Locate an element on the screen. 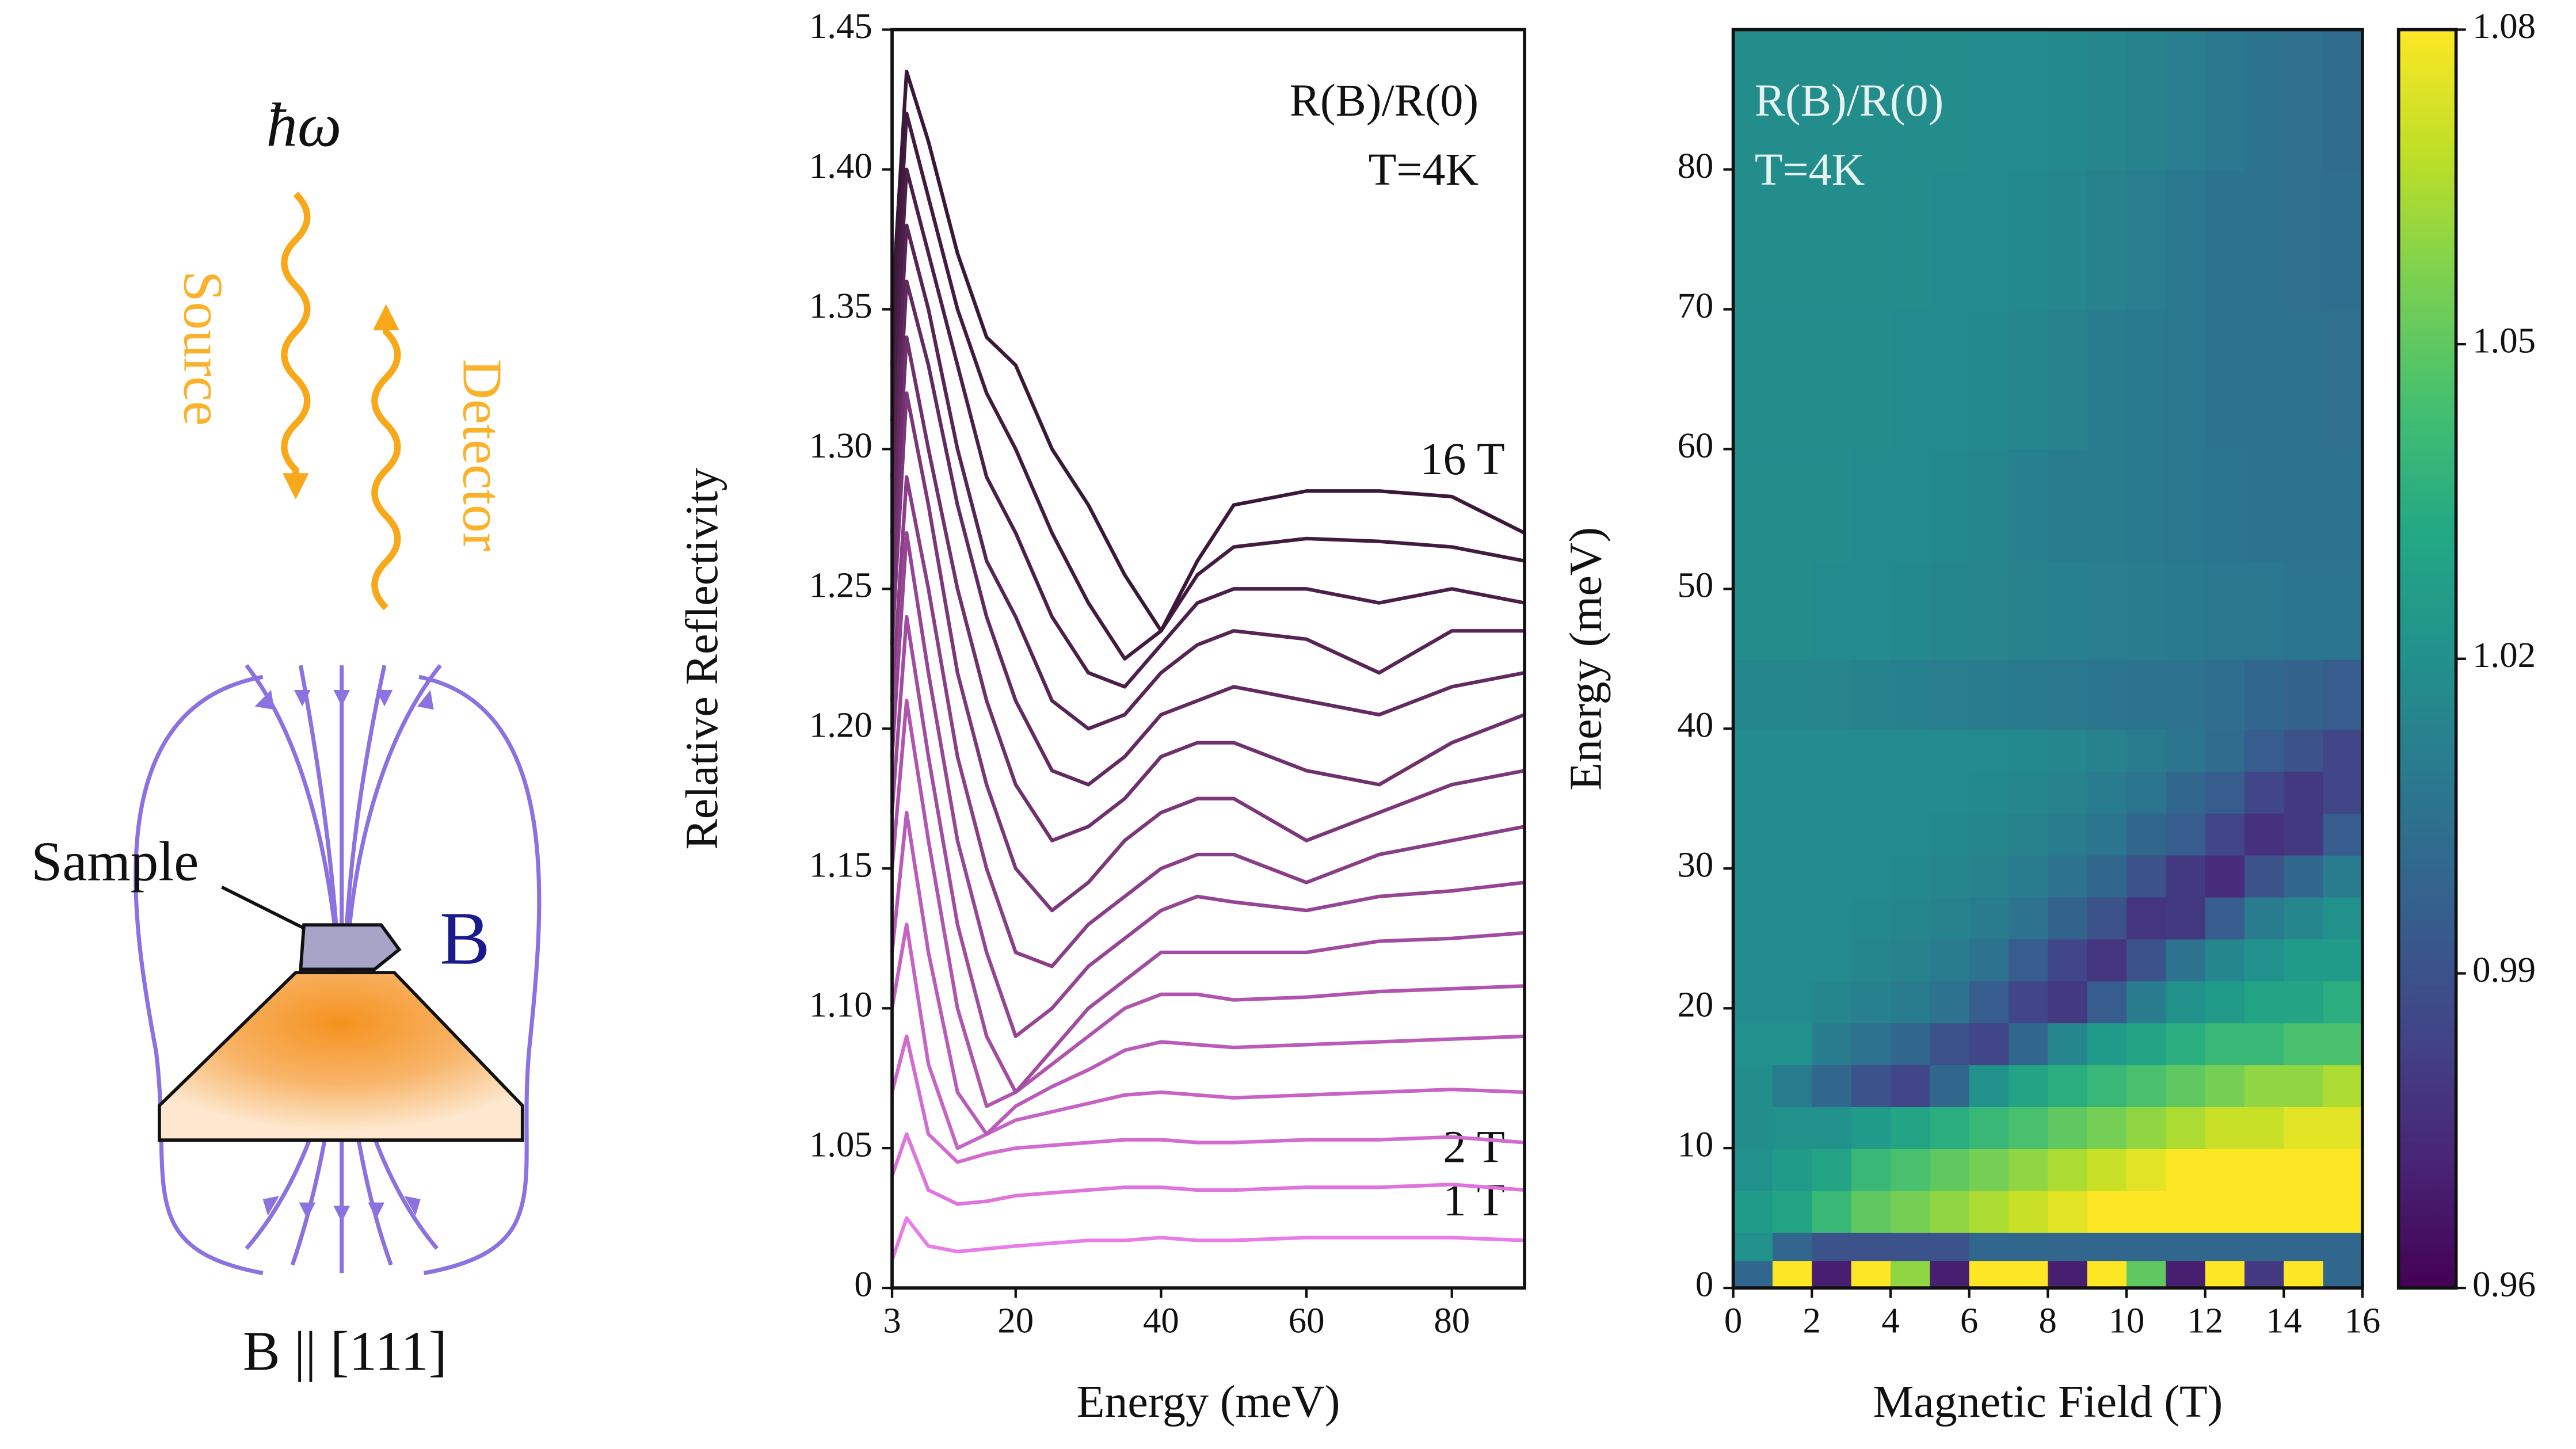 The height and width of the screenshot is (1449, 2576). y-tick-label: 1.30 is located at coordinates (840, 445).